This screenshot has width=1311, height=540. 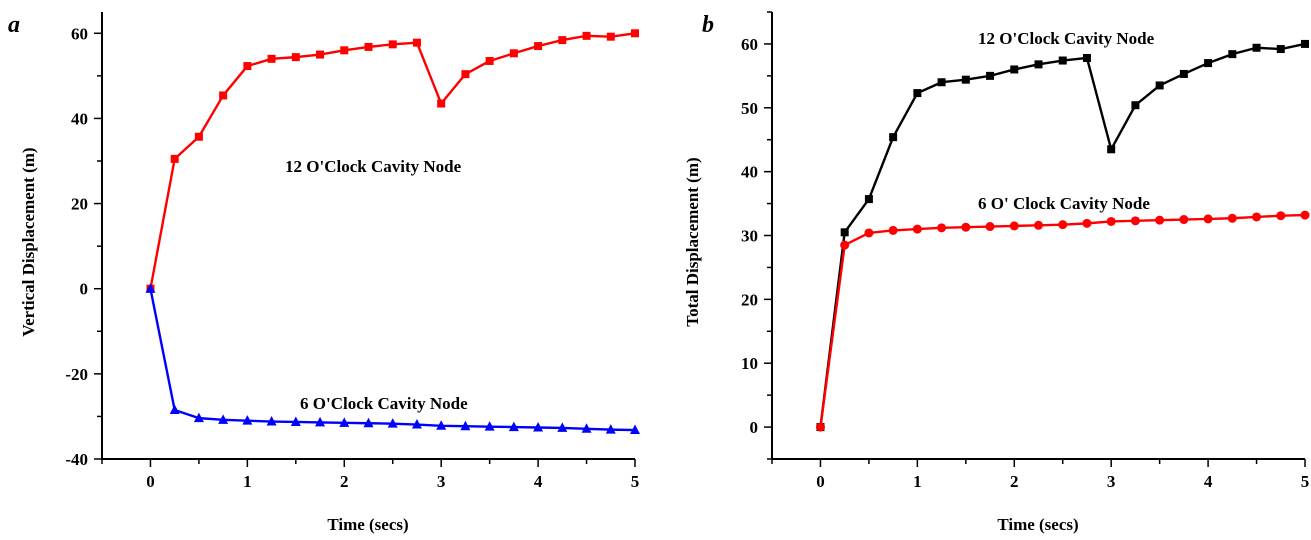 I want to click on panel-label: b, so click(x=708, y=25).